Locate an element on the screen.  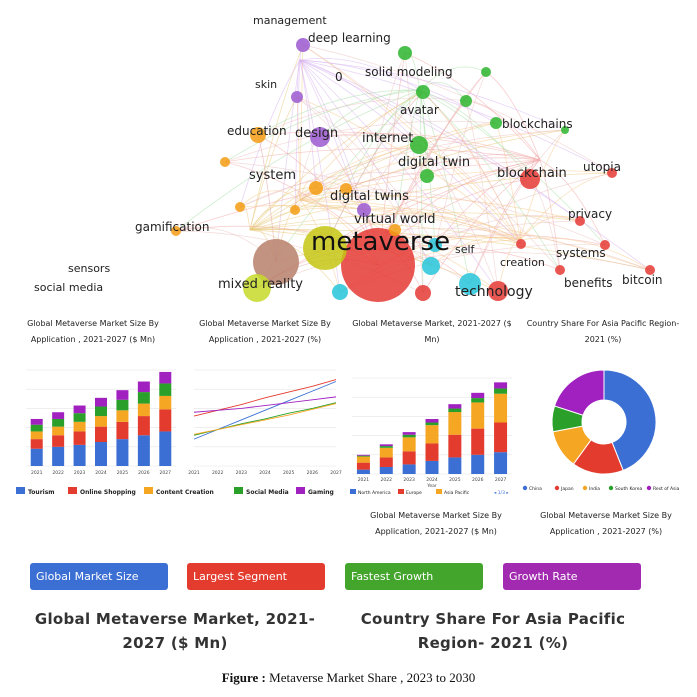
x-tick-label: 2023 is located at coordinates (409, 480).